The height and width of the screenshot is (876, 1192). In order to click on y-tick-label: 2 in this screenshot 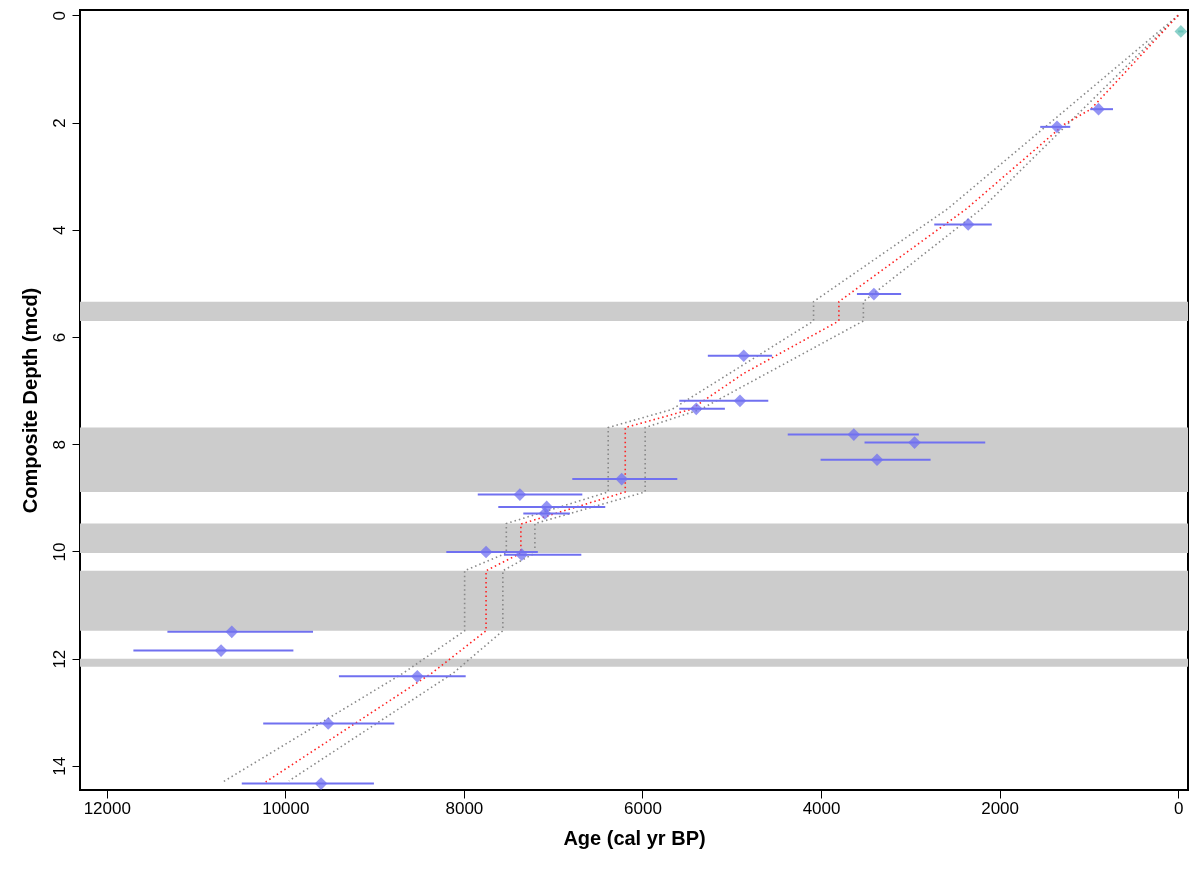, I will do `click(59, 123)`.